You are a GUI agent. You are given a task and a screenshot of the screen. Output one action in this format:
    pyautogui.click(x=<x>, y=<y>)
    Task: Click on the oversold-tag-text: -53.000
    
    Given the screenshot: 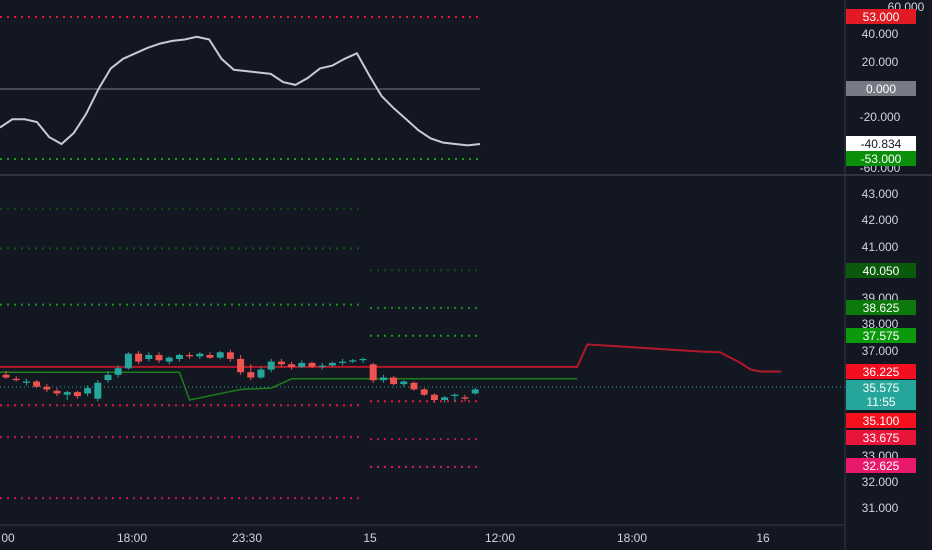 What is the action you would take?
    pyautogui.click(x=881, y=159)
    